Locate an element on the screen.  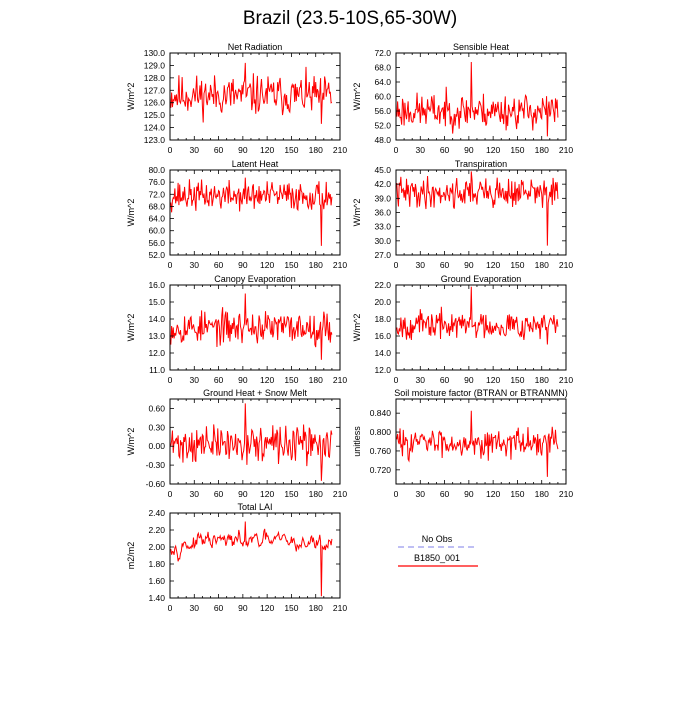
y-tick-label: 2.20 is located at coordinates (156, 530).